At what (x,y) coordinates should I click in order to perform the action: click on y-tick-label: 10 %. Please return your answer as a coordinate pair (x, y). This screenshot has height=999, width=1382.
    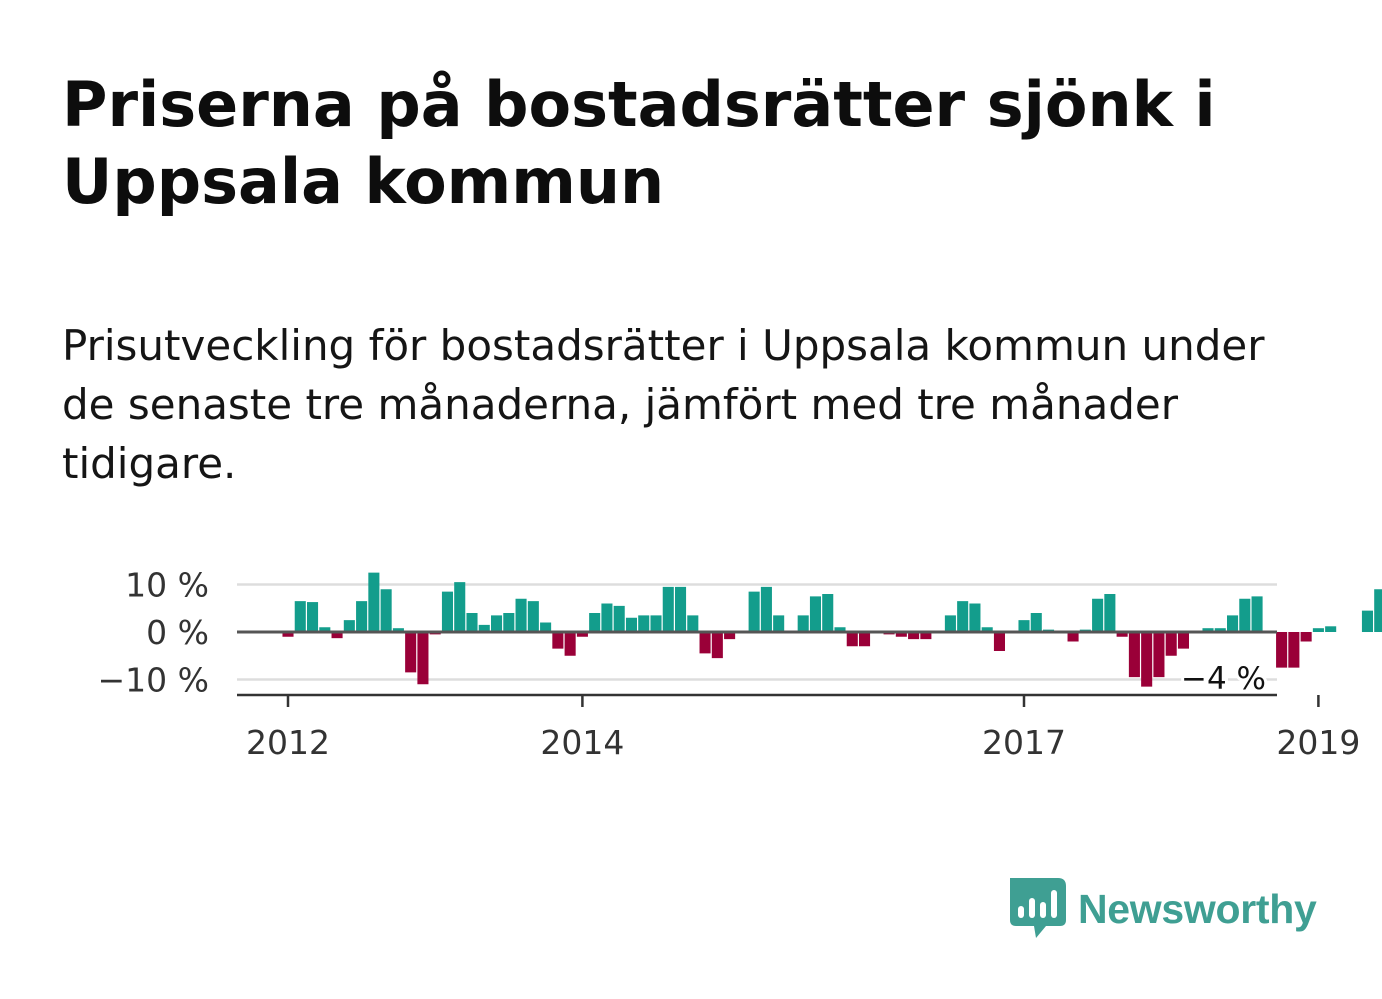
    Looking at the image, I should click on (167, 585).